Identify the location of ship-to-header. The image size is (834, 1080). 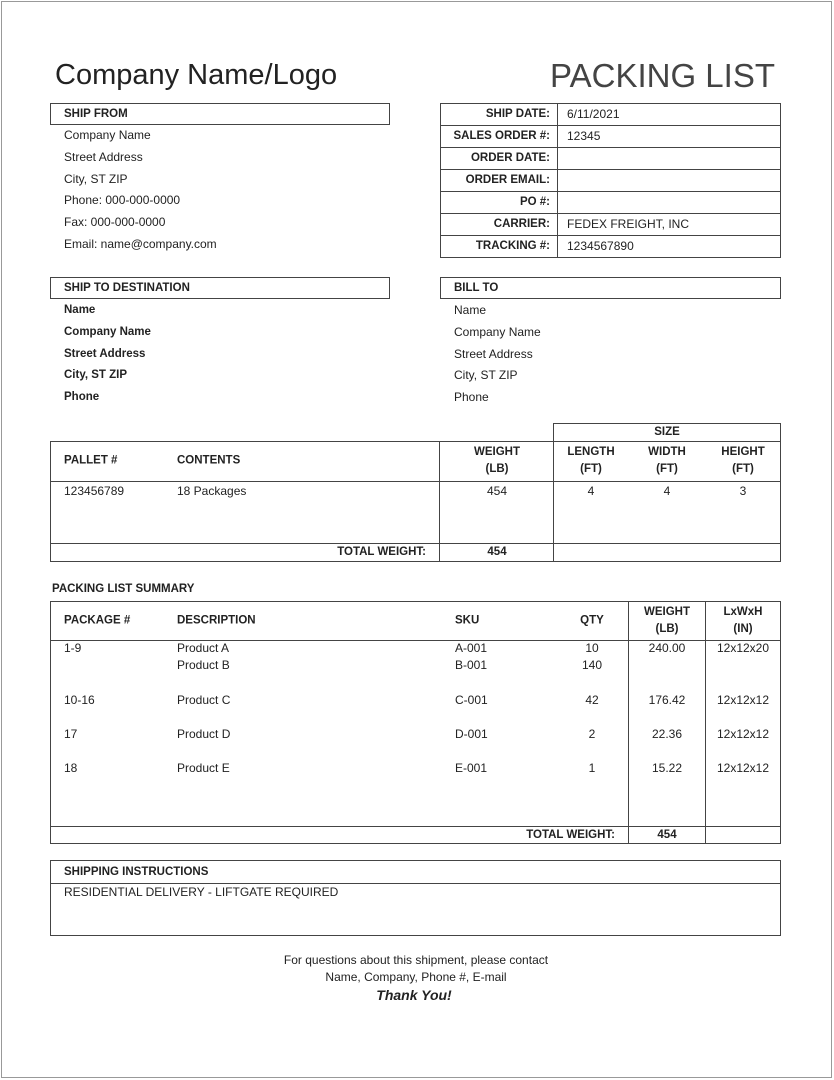
(220, 288).